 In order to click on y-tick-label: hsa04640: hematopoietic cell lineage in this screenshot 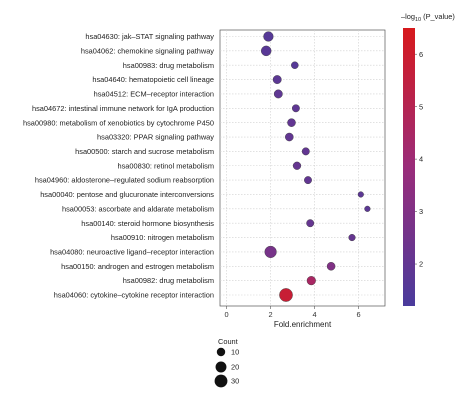, I will do `click(153, 79)`.